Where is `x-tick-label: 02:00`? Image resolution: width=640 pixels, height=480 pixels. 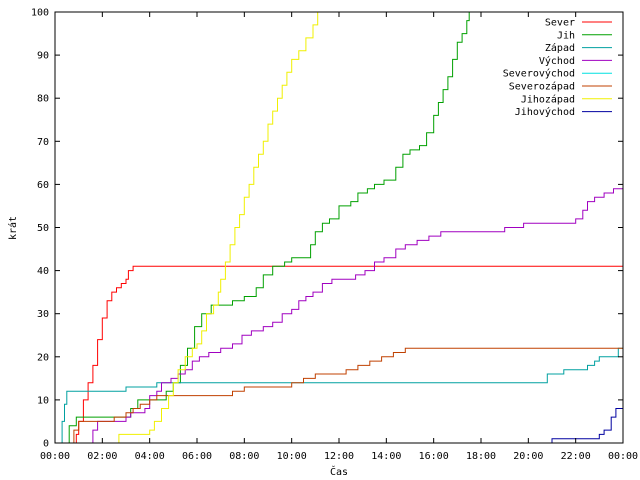
x-tick-label: 02:00 is located at coordinates (102, 456).